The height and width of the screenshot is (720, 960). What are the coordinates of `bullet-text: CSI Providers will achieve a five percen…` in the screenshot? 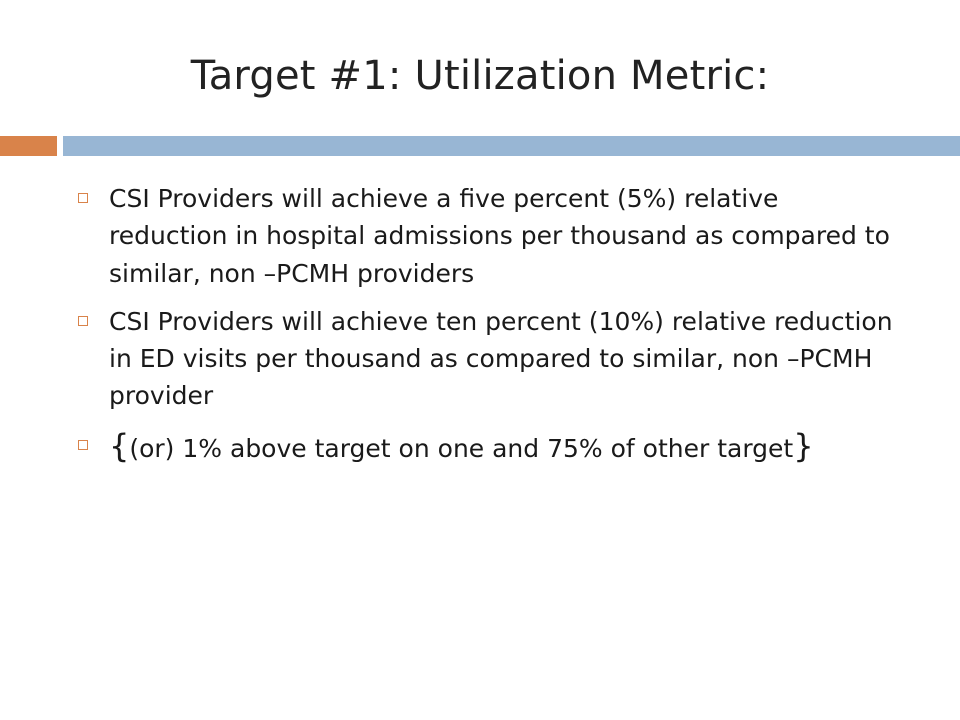 It's located at (499, 236).